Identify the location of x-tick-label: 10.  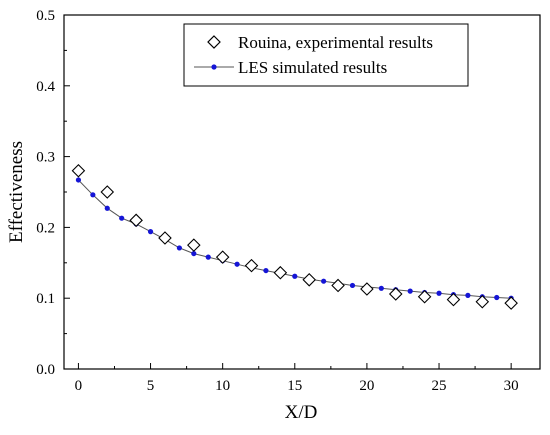
(222, 386).